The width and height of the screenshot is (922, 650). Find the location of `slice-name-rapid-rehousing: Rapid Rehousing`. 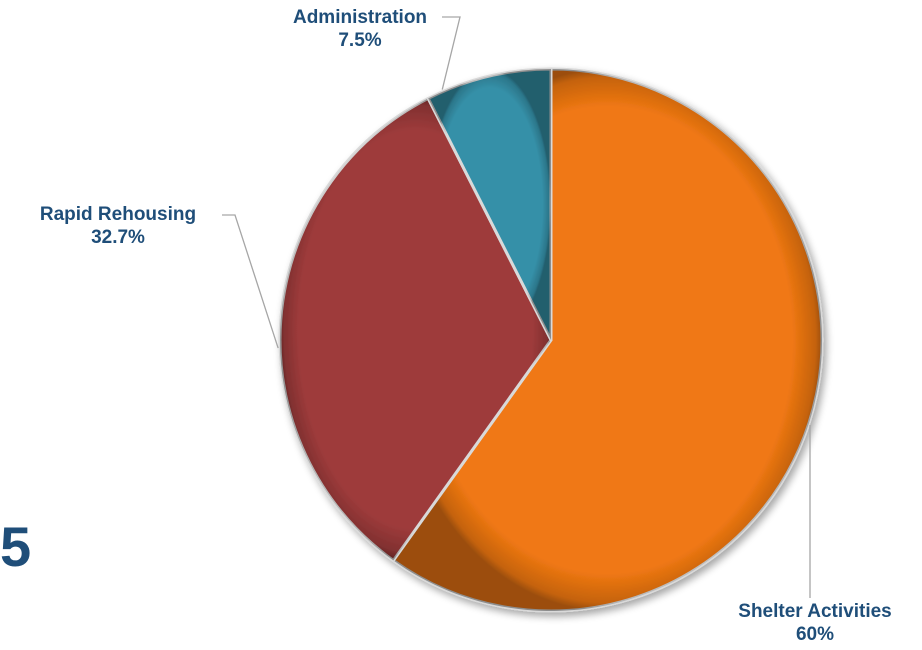

slice-name-rapid-rehousing: Rapid Rehousing is located at coordinates (118, 214).